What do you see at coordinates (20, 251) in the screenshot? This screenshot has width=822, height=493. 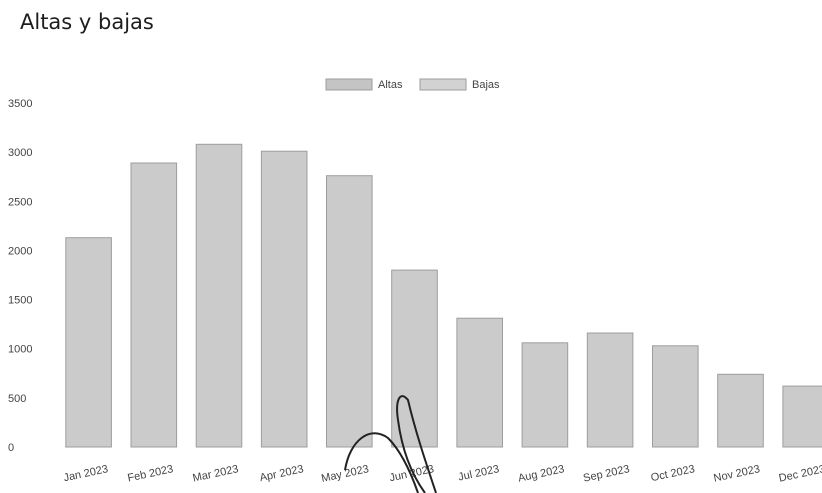 I see `y-tick-label: 2000` at bounding box center [20, 251].